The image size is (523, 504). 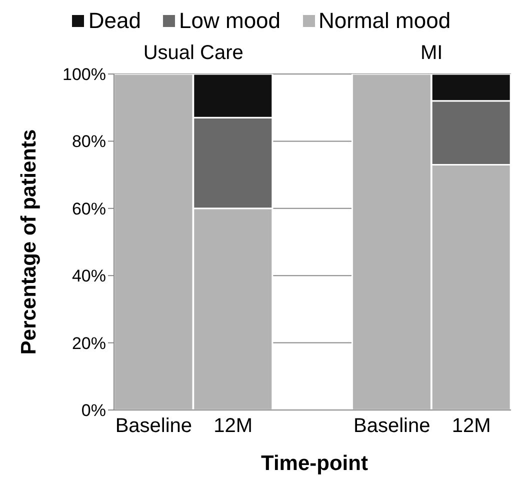 What do you see at coordinates (89, 343) in the screenshot?
I see `y-tick-label: 20%` at bounding box center [89, 343].